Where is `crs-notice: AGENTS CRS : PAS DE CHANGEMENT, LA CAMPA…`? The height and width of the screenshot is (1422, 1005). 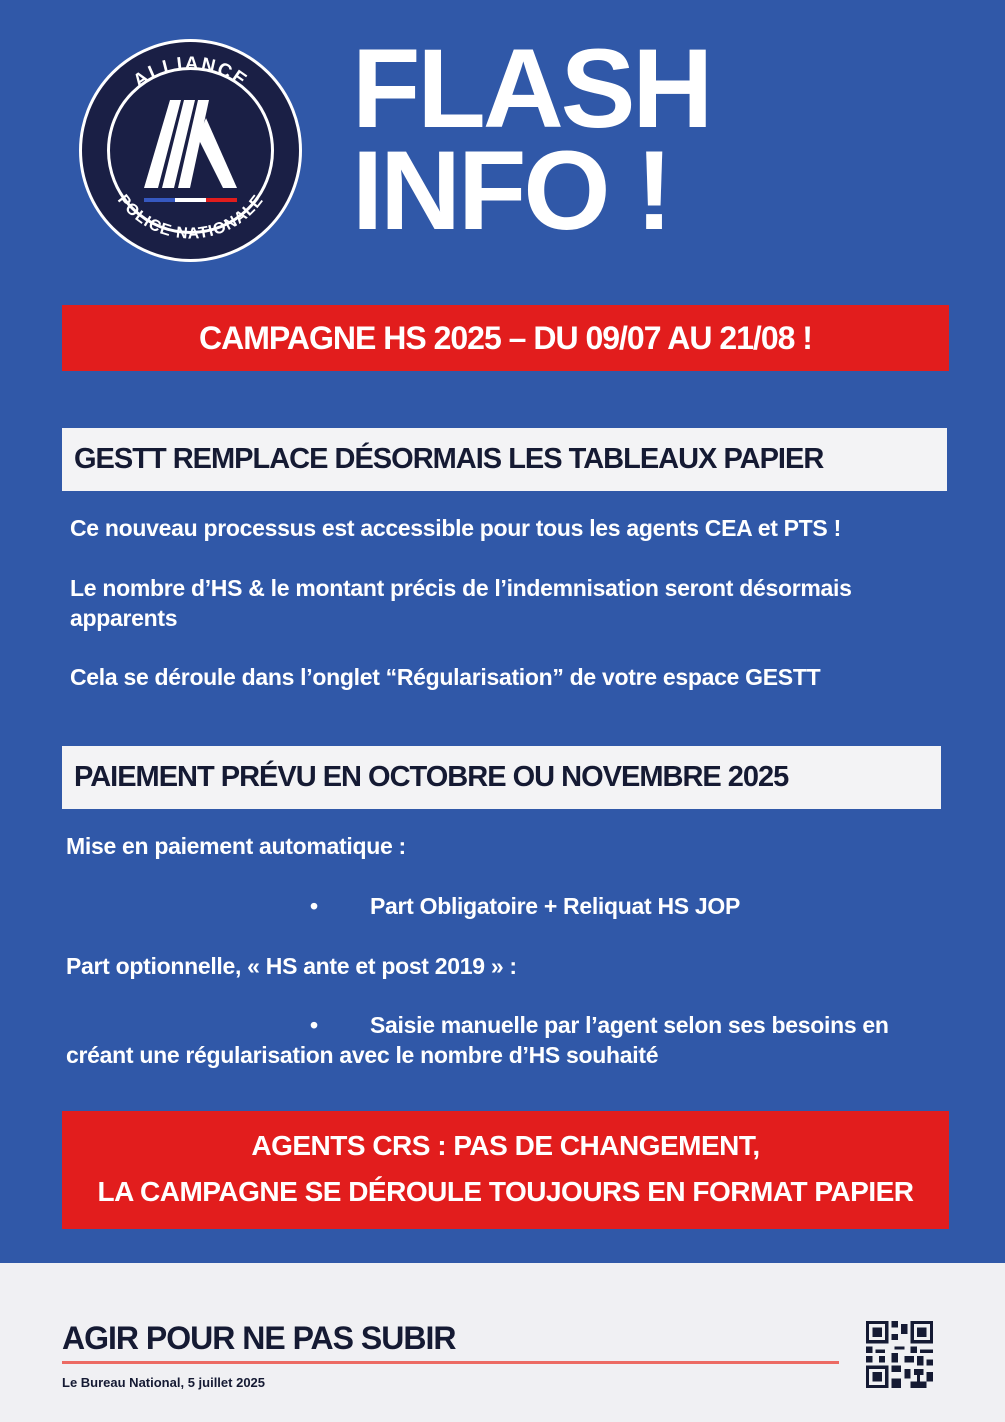
crs-notice: AGENTS CRS : PAS DE CHANGEMENT, LA CAMPA… is located at coordinates (505, 1170).